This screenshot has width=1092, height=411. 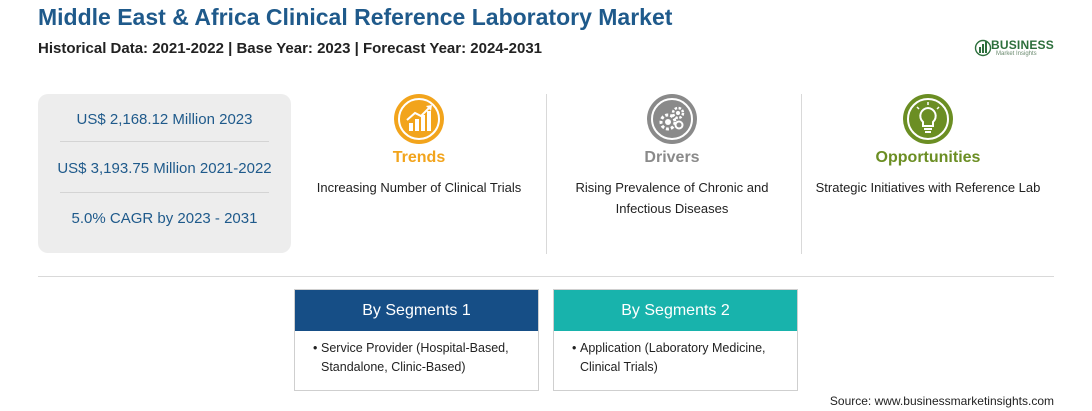 What do you see at coordinates (983, 48) in the screenshot?
I see `bar-globe-logo-icon` at bounding box center [983, 48].